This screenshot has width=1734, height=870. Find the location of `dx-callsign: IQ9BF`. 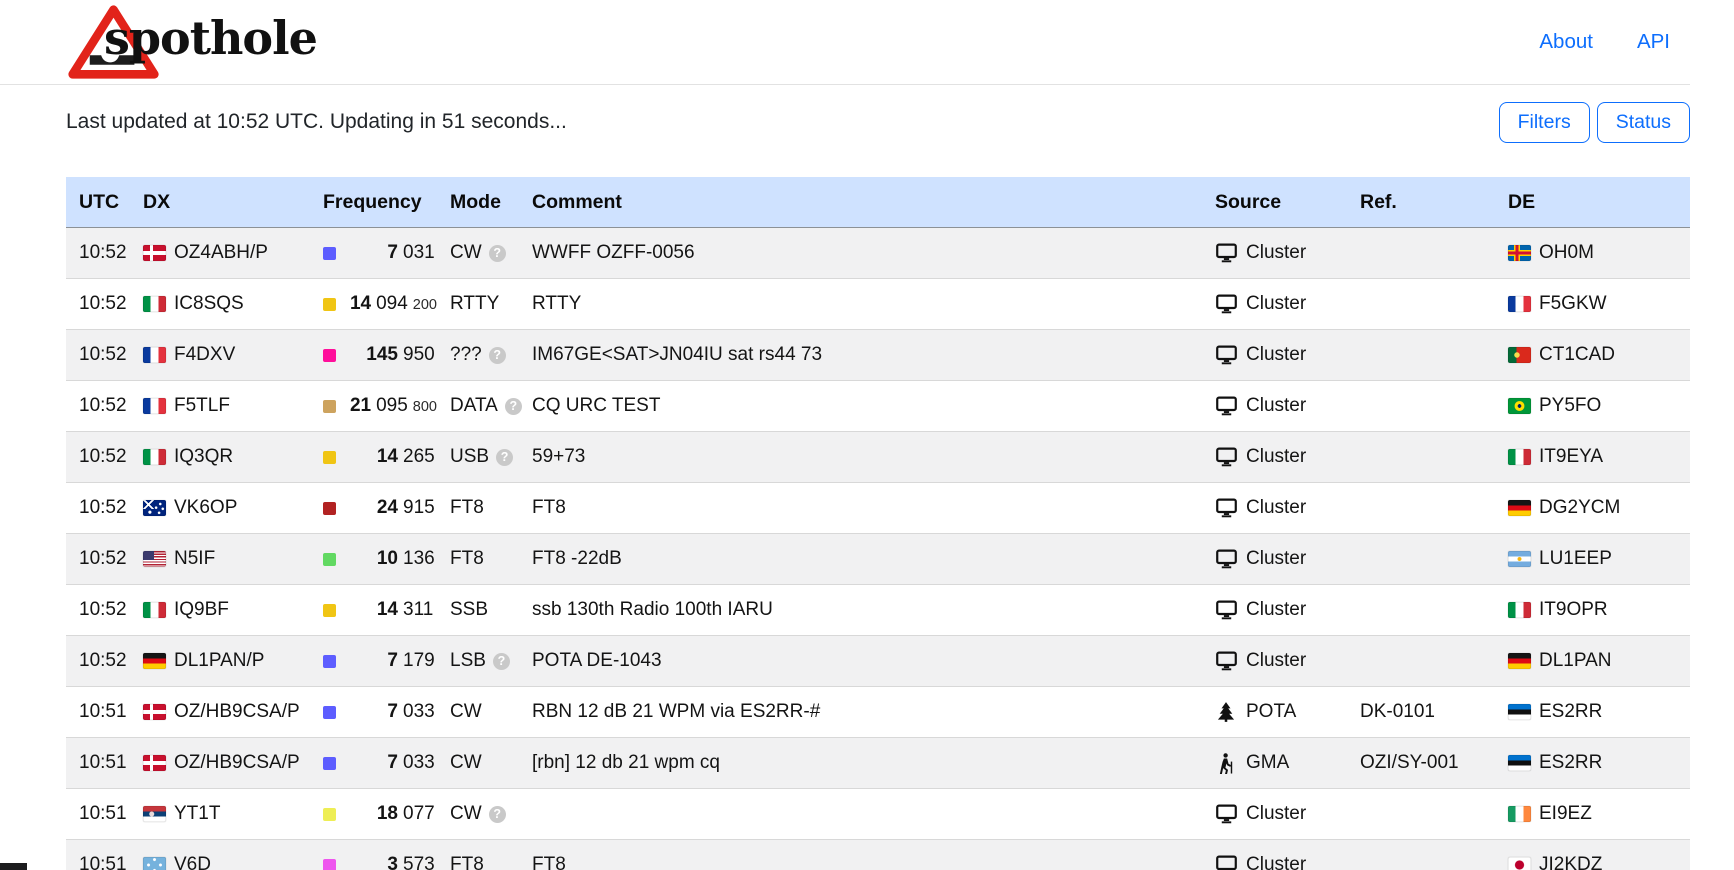

dx-callsign: IQ9BF is located at coordinates (201, 609).